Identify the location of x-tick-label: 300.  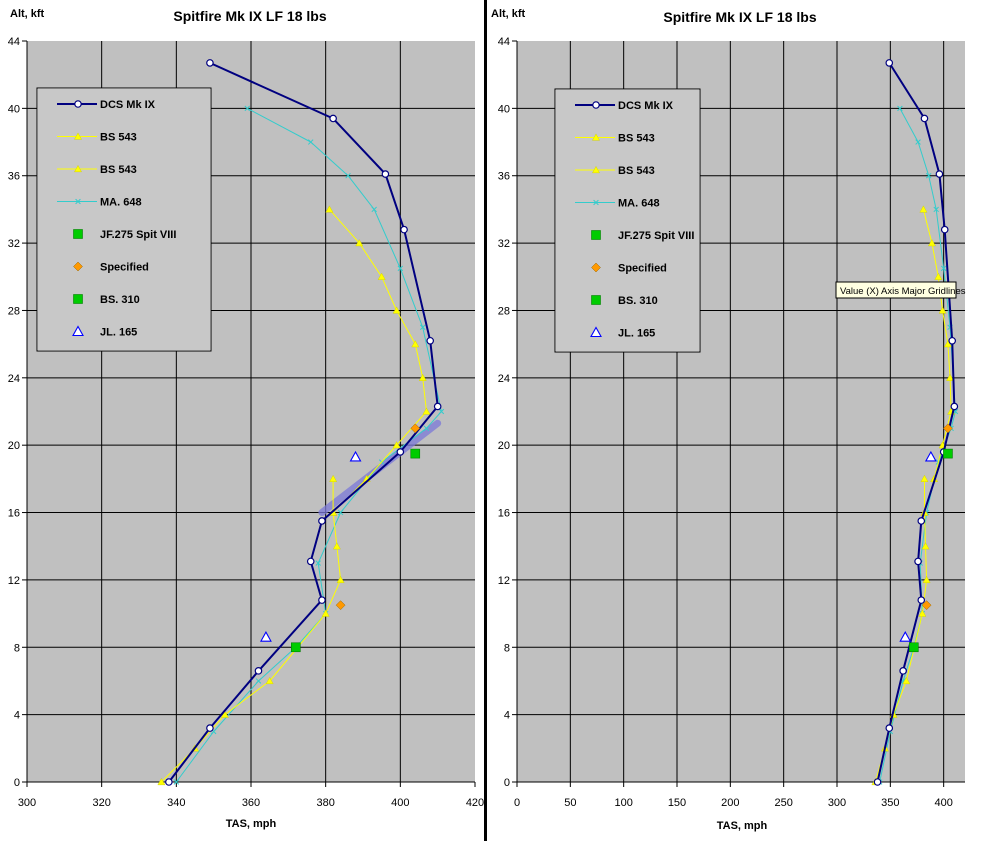
(837, 803).